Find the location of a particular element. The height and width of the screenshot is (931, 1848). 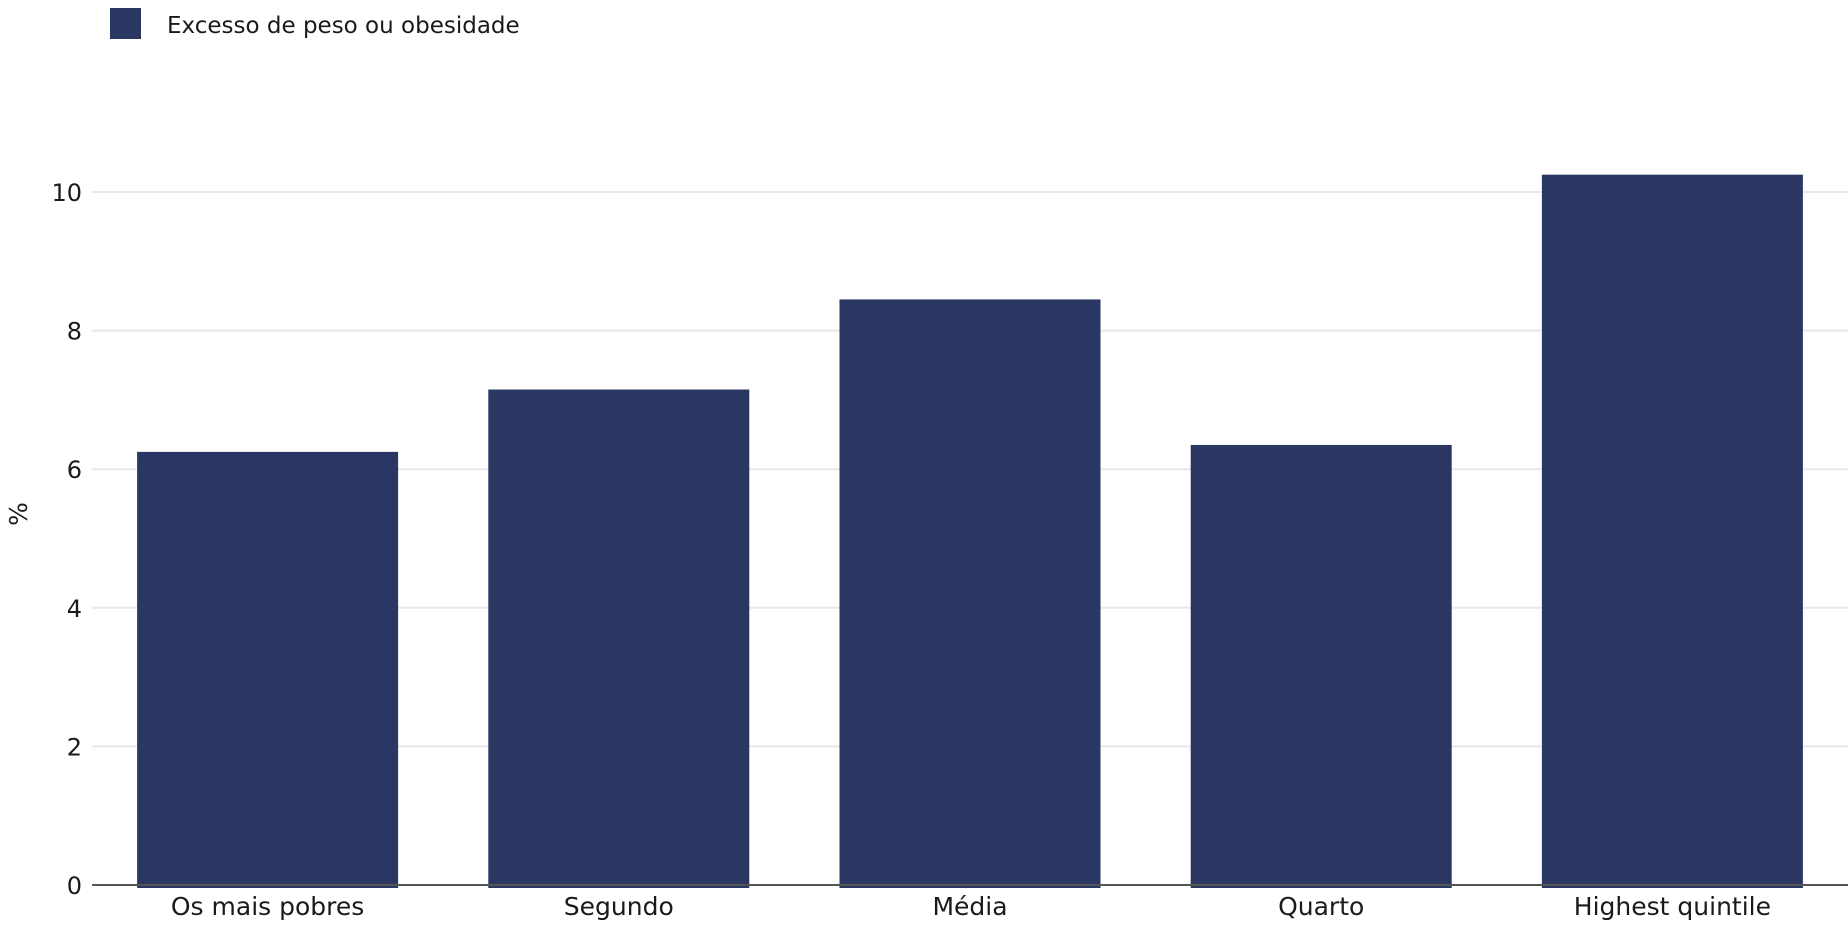

legend: Excesso de peso ou obesidade is located at coordinates (315, 23).